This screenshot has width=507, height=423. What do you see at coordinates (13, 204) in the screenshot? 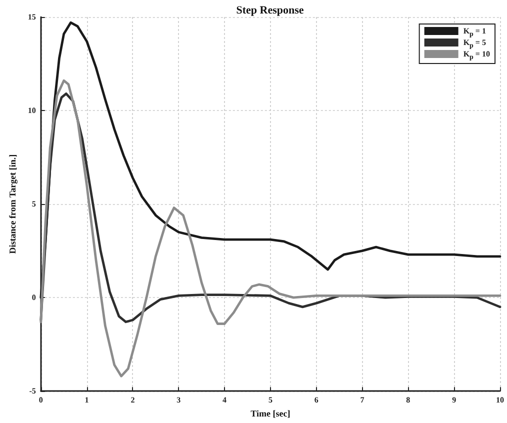
I see `y-axis-title: Distance from Target [in.]` at bounding box center [13, 204].